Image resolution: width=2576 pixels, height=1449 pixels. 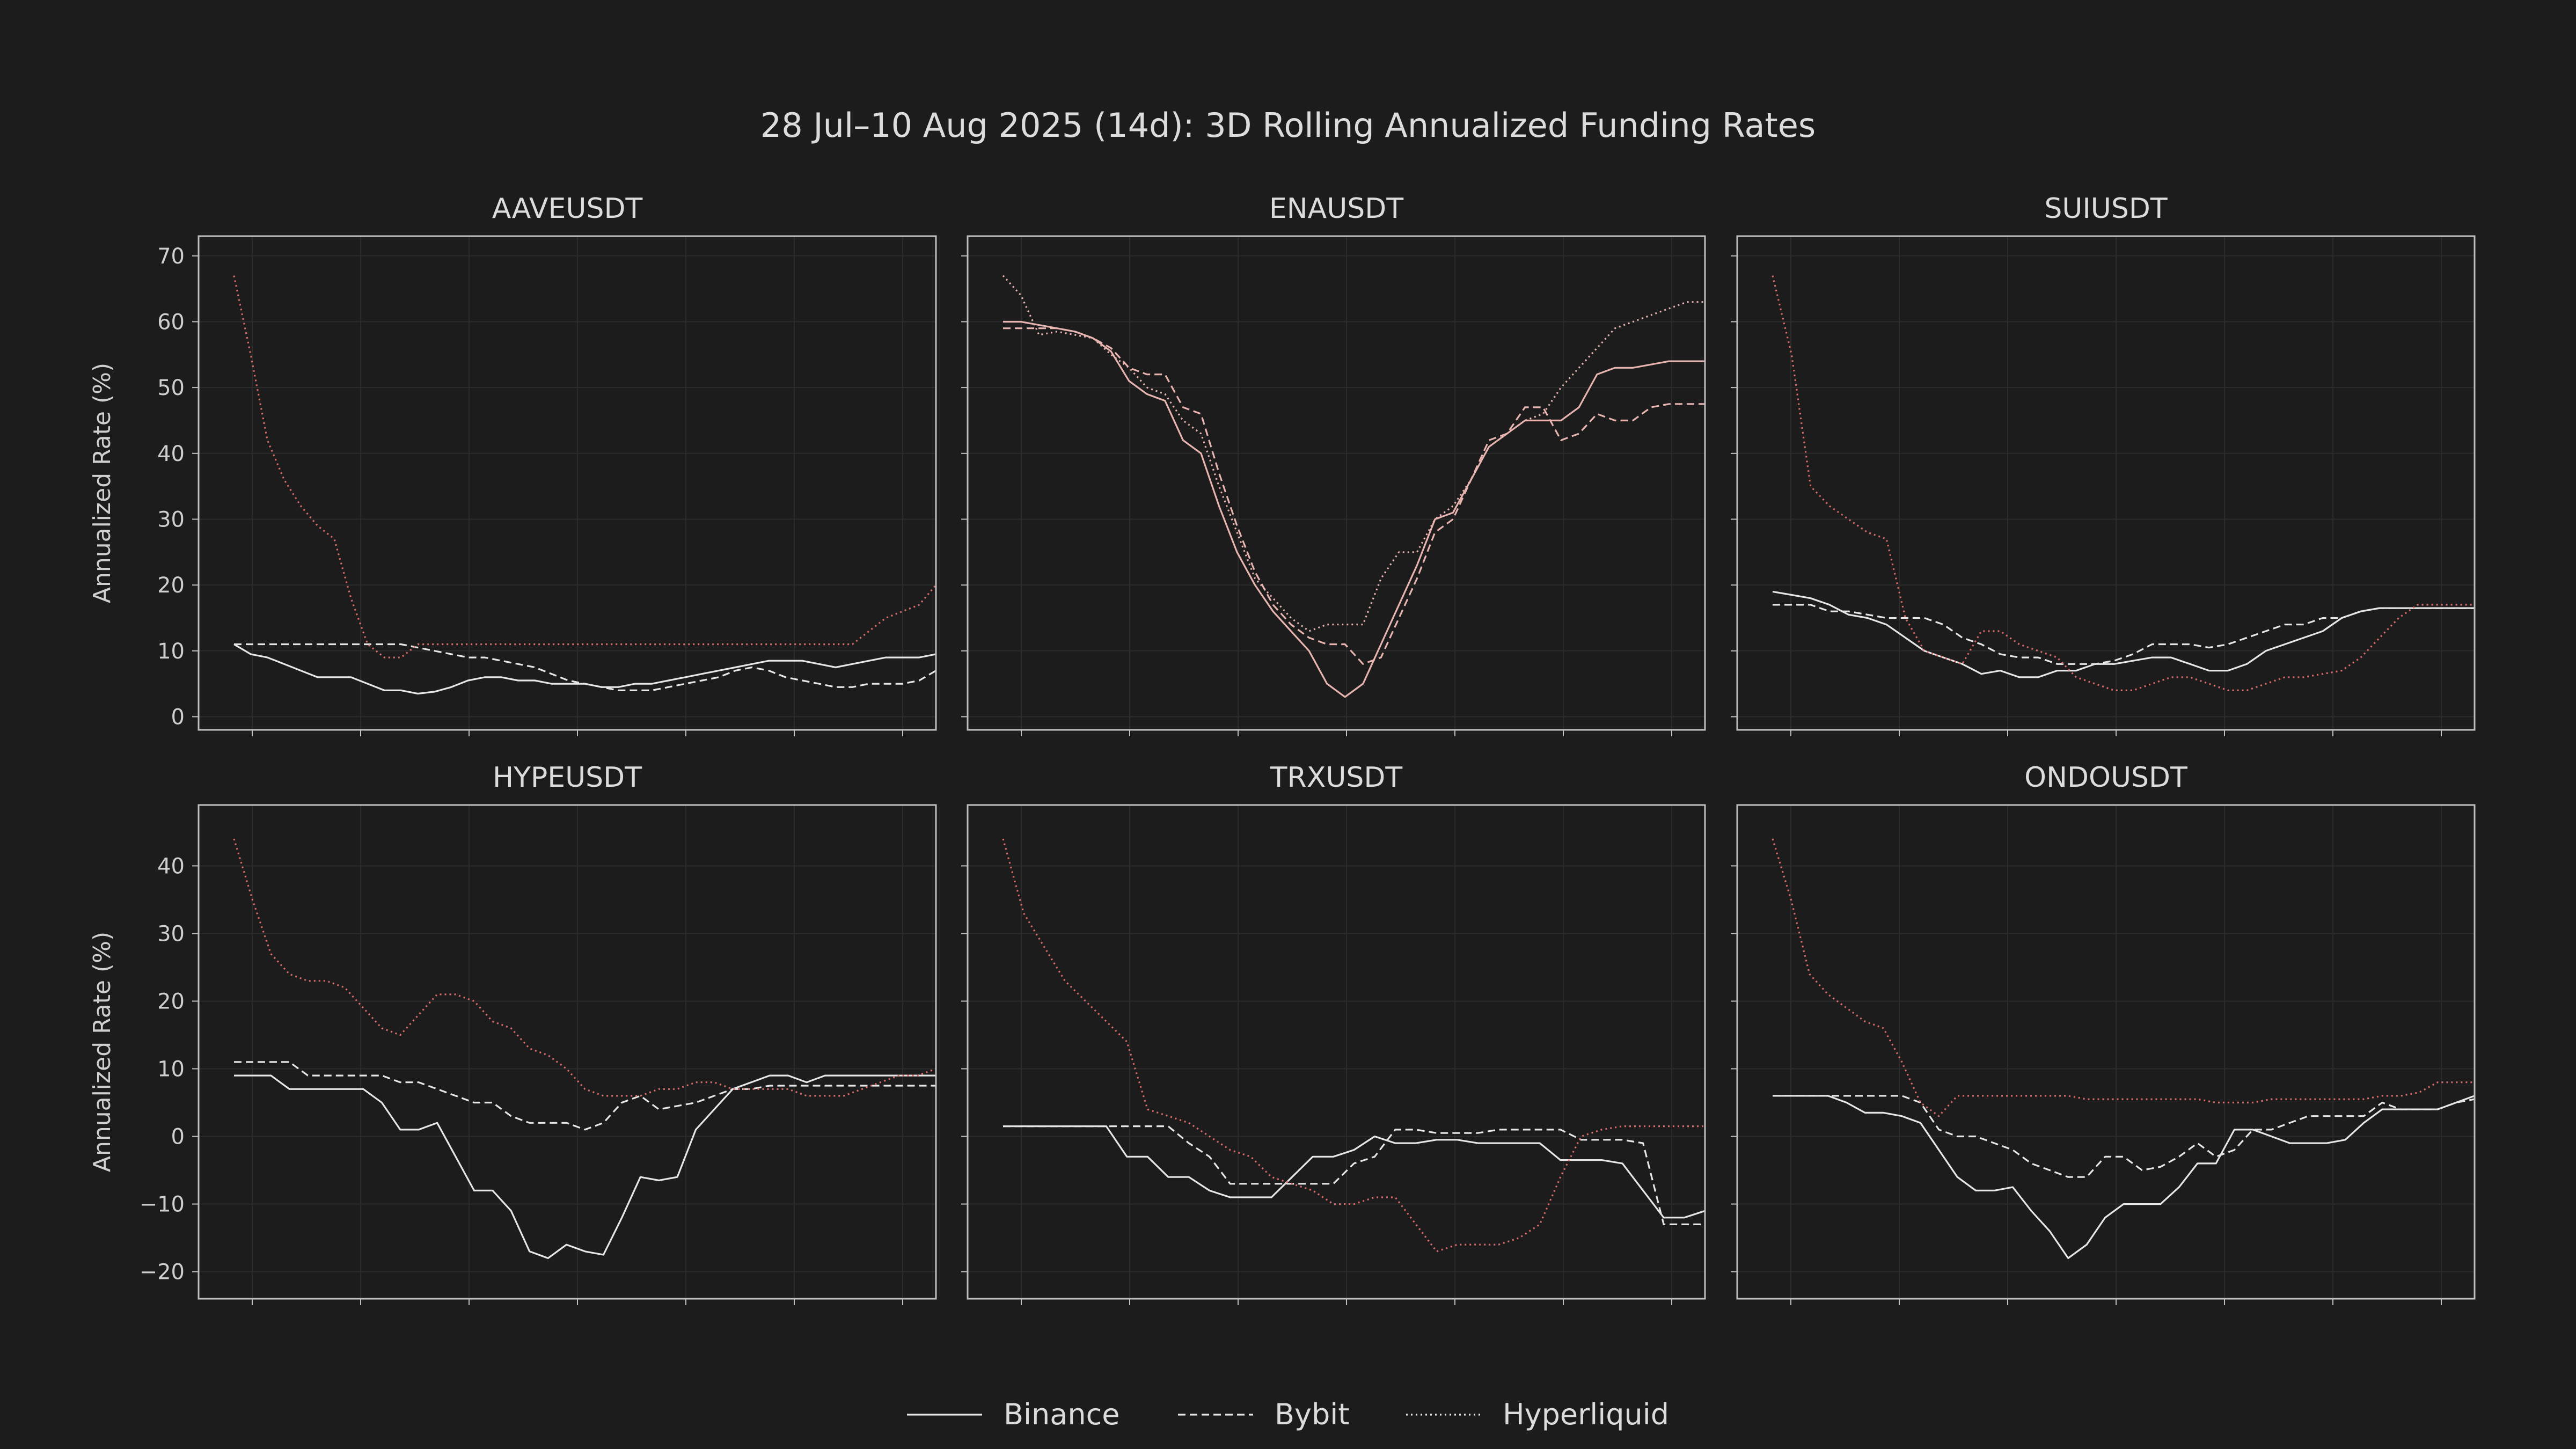 What do you see at coordinates (567, 209) in the screenshot?
I see `panel-title: AAVEUSDT` at bounding box center [567, 209].